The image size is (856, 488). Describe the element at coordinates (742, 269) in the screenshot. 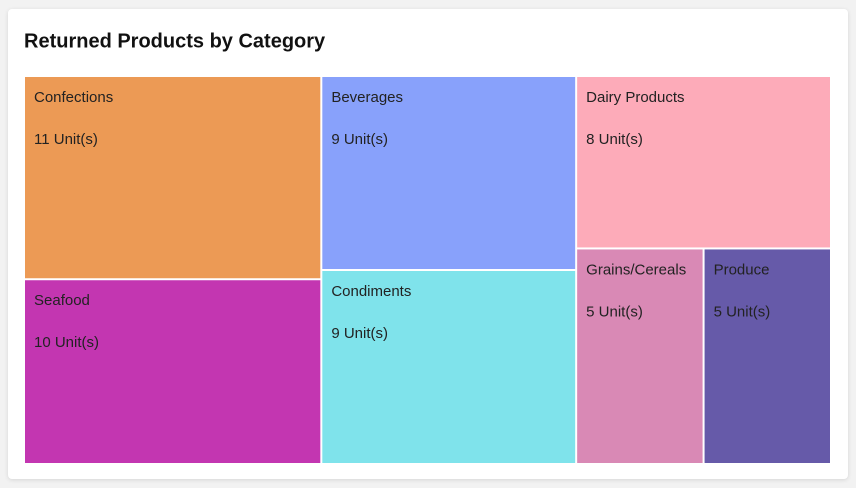

I see `cell-label: Produce` at that location.